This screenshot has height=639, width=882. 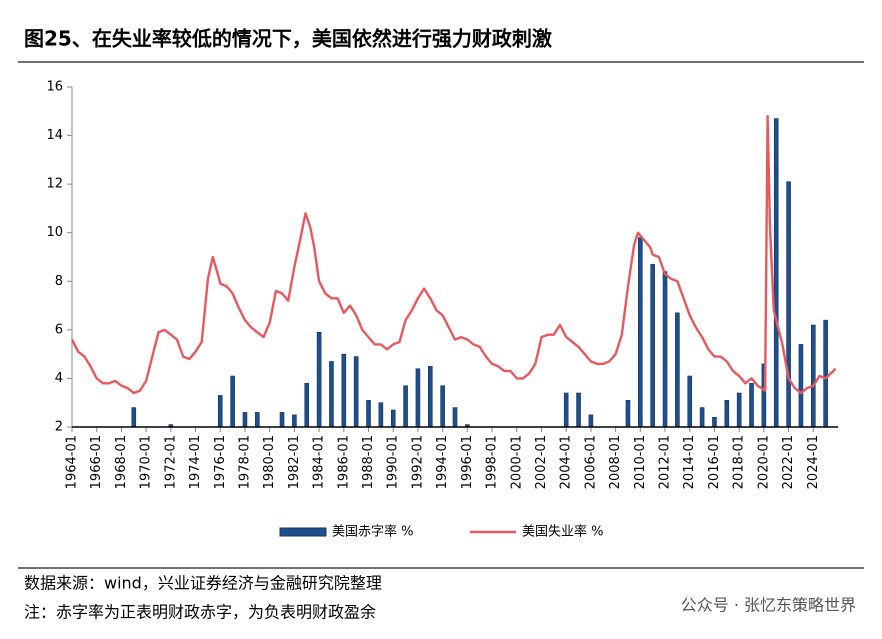 I want to click on y-tick-label: 2, so click(x=59, y=427).